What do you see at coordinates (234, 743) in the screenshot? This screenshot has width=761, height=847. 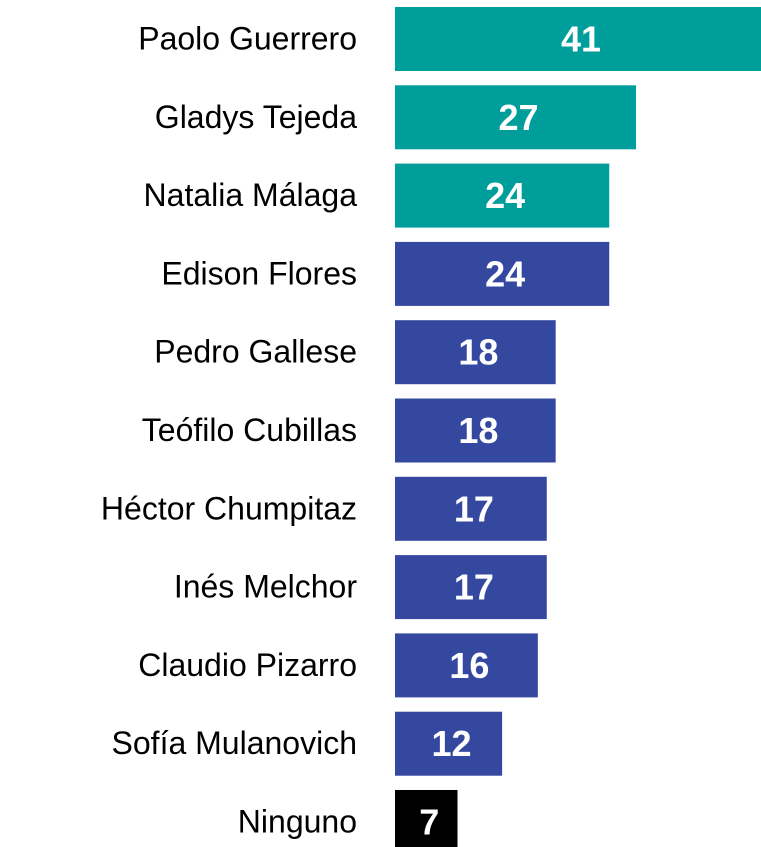 I see `category-label: Sofía Mulanovich` at bounding box center [234, 743].